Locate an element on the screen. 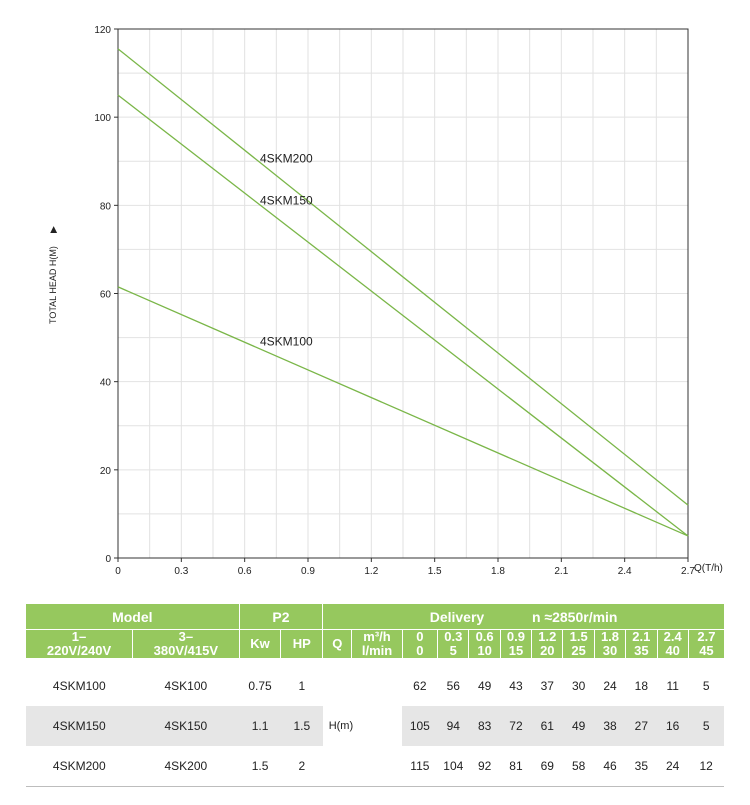  phase1-a: 1– is located at coordinates (79, 636).